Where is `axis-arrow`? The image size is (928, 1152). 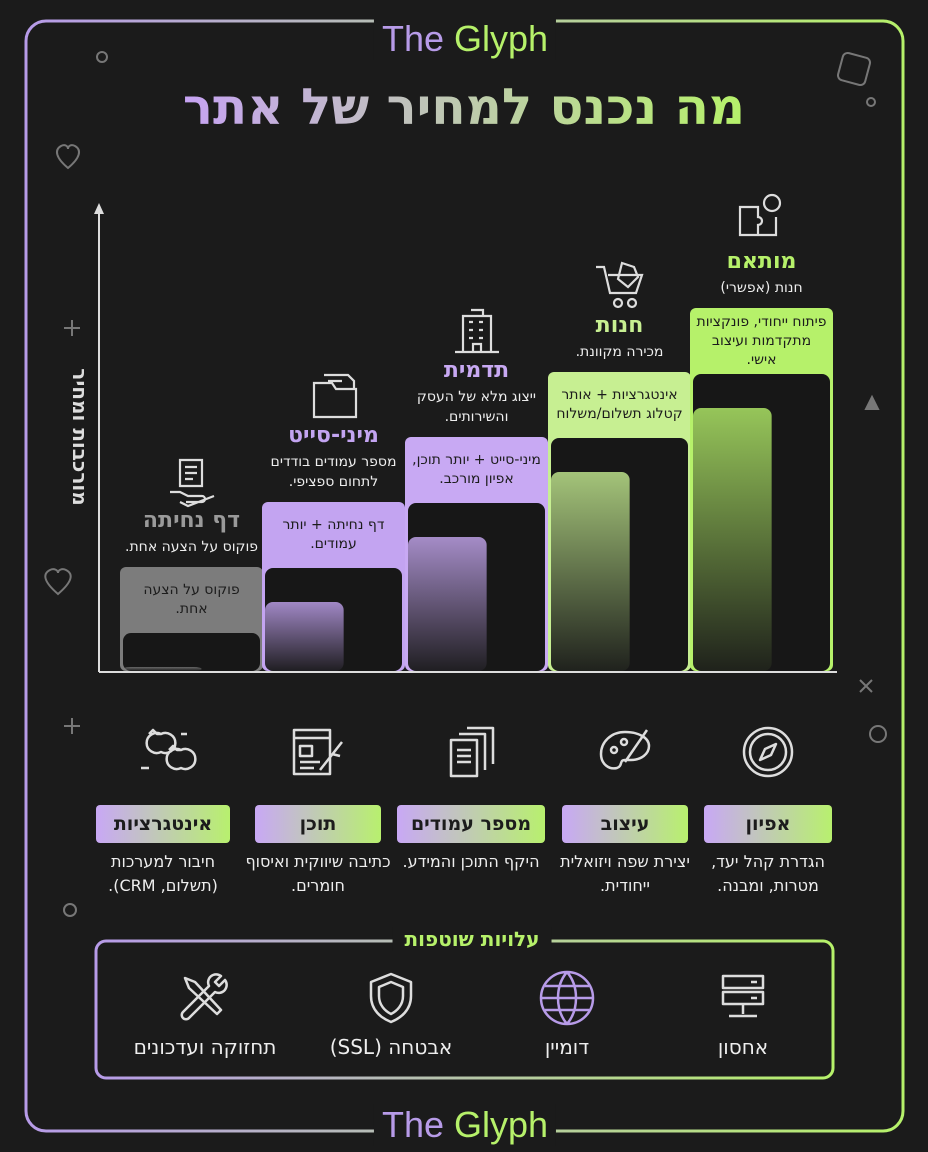 axis-arrow is located at coordinates (99, 208).